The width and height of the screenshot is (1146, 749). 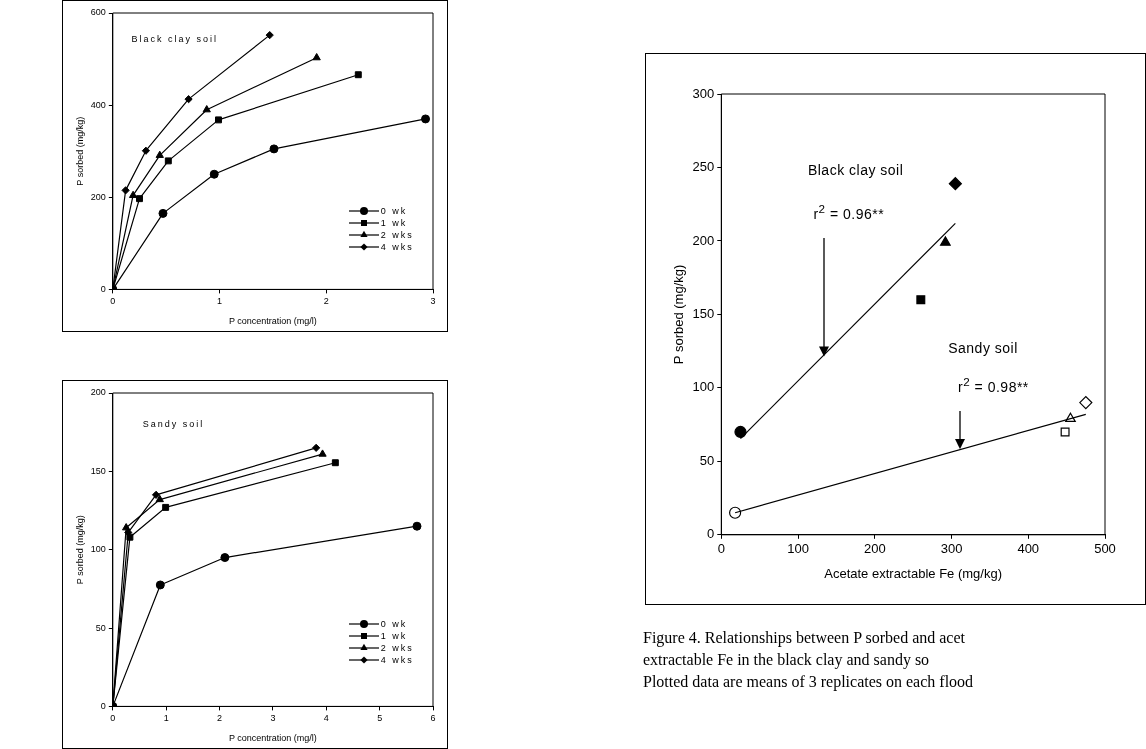 What do you see at coordinates (433, 718) in the screenshot?
I see `x-tick-label: 6` at bounding box center [433, 718].